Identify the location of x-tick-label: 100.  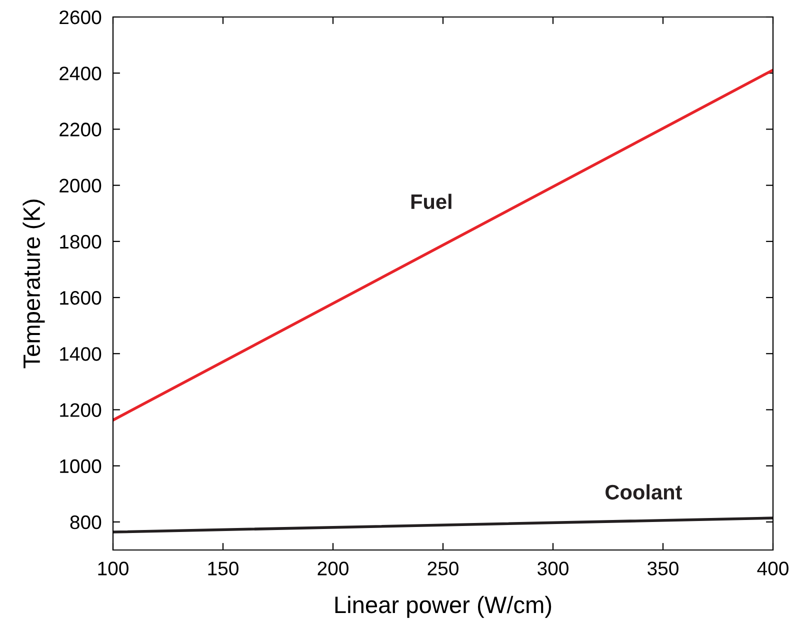
(113, 569).